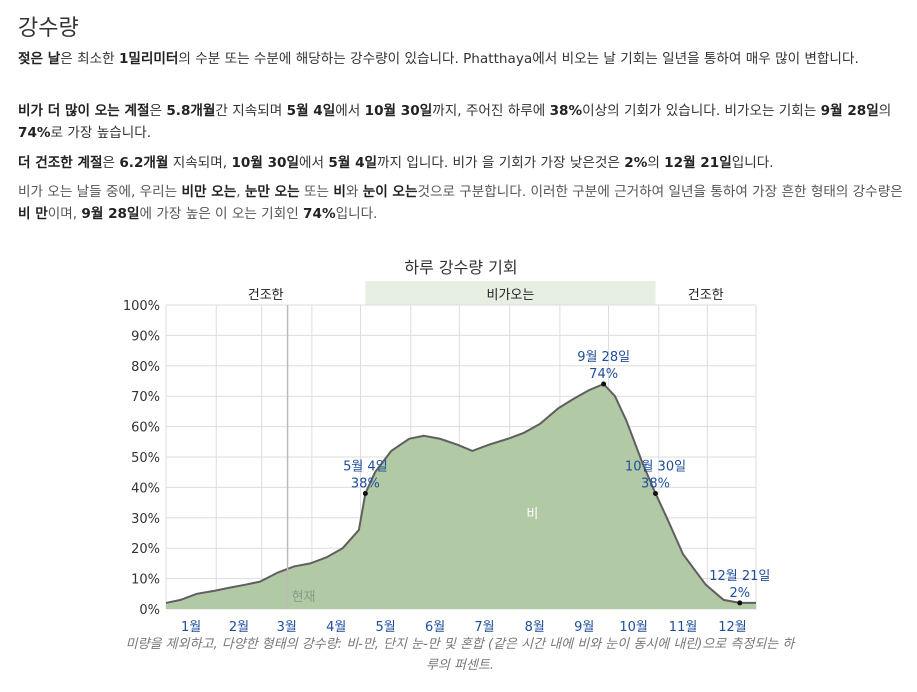 Image resolution: width=917 pixels, height=692 pixels. Describe the element at coordinates (60, 163) in the screenshot. I see `emphasis-text: 더 건조한 계절` at that location.